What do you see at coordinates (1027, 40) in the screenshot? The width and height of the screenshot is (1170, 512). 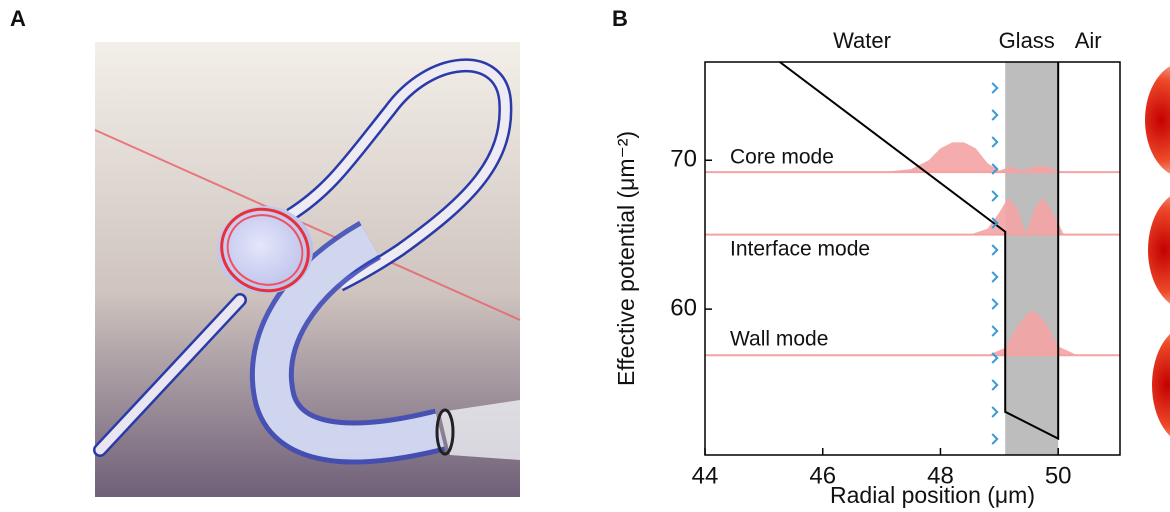 I see `annotation: Glass` at bounding box center [1027, 40].